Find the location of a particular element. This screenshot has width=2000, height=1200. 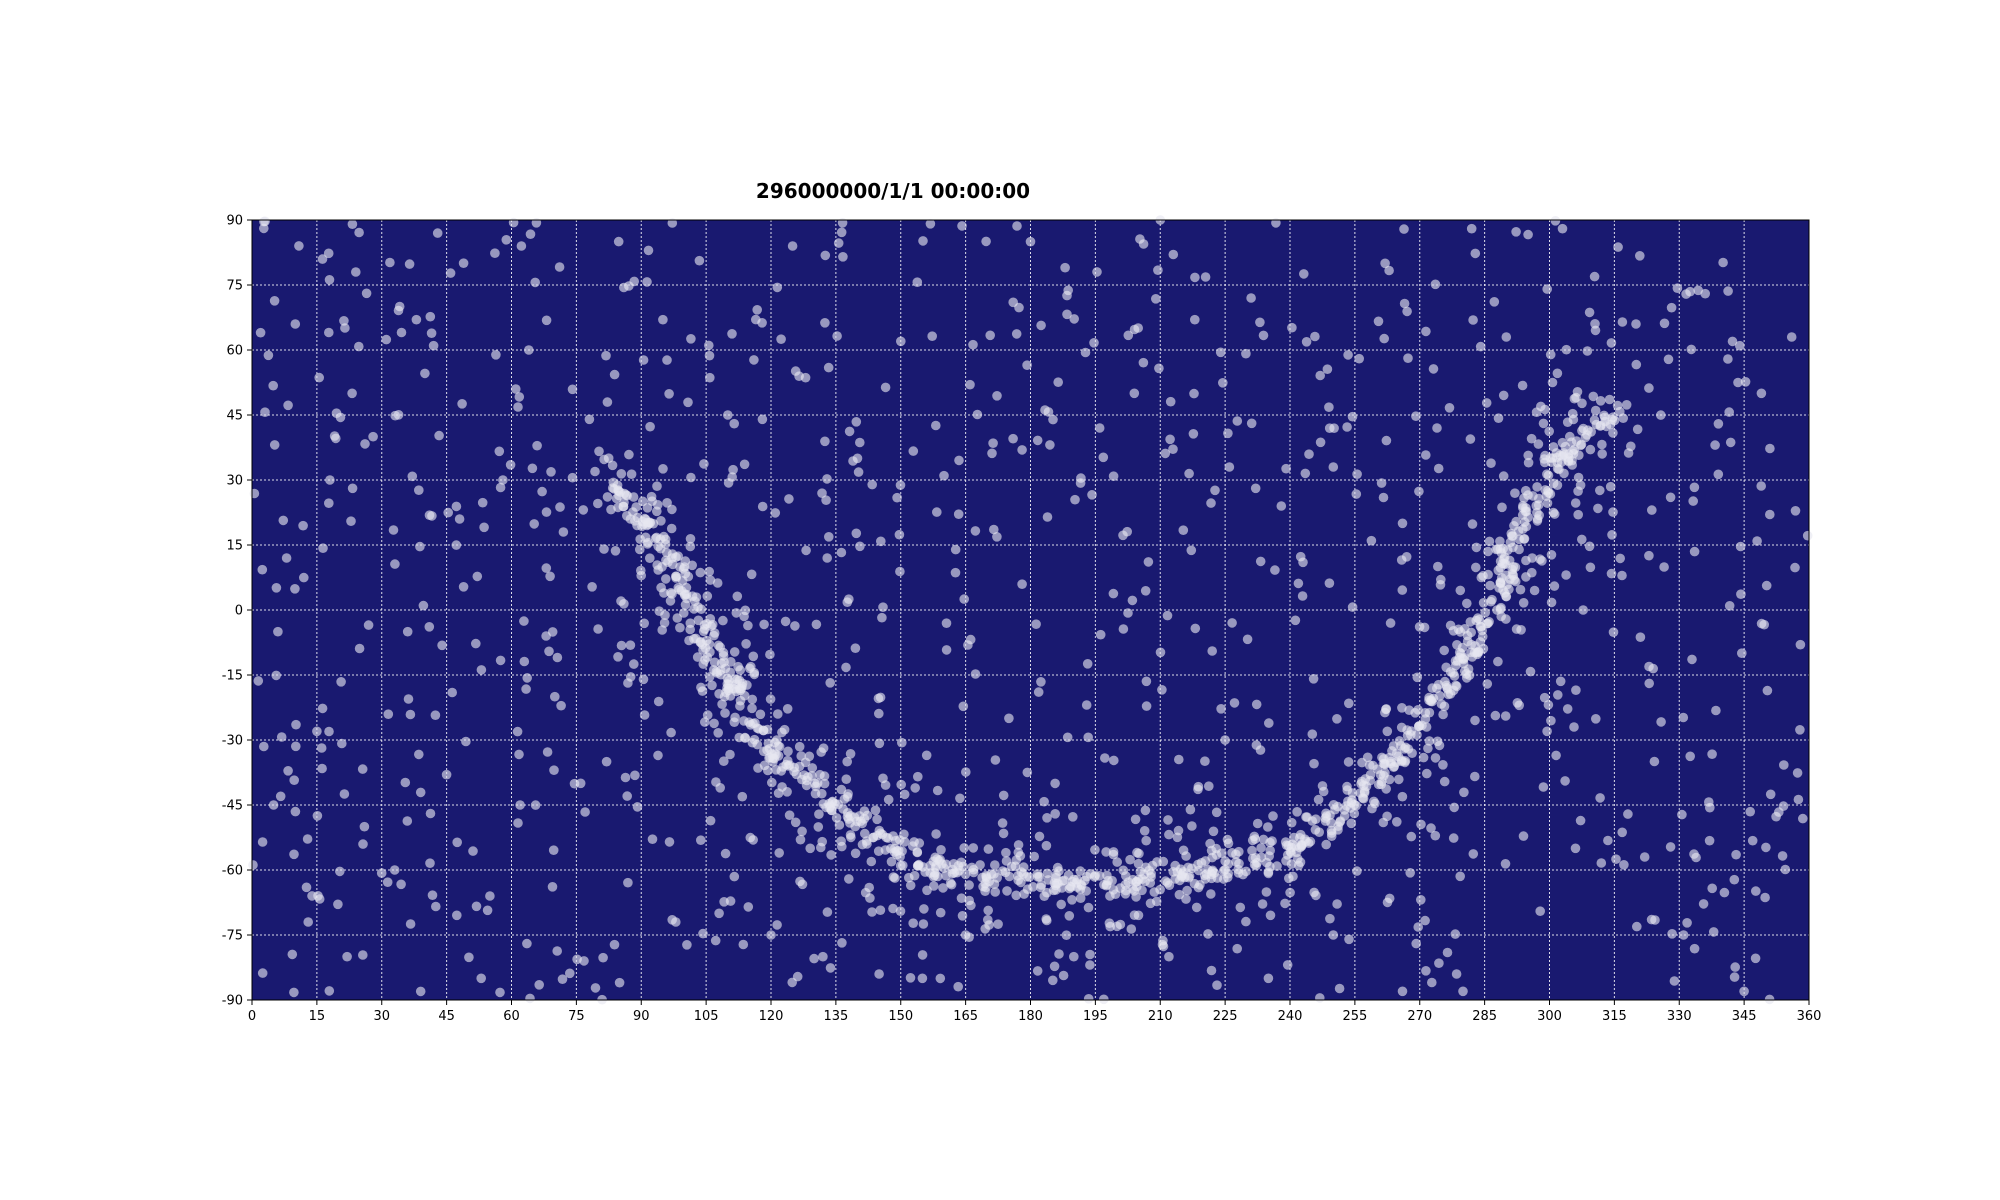

x-tick-label: 135 is located at coordinates (835, 1016).